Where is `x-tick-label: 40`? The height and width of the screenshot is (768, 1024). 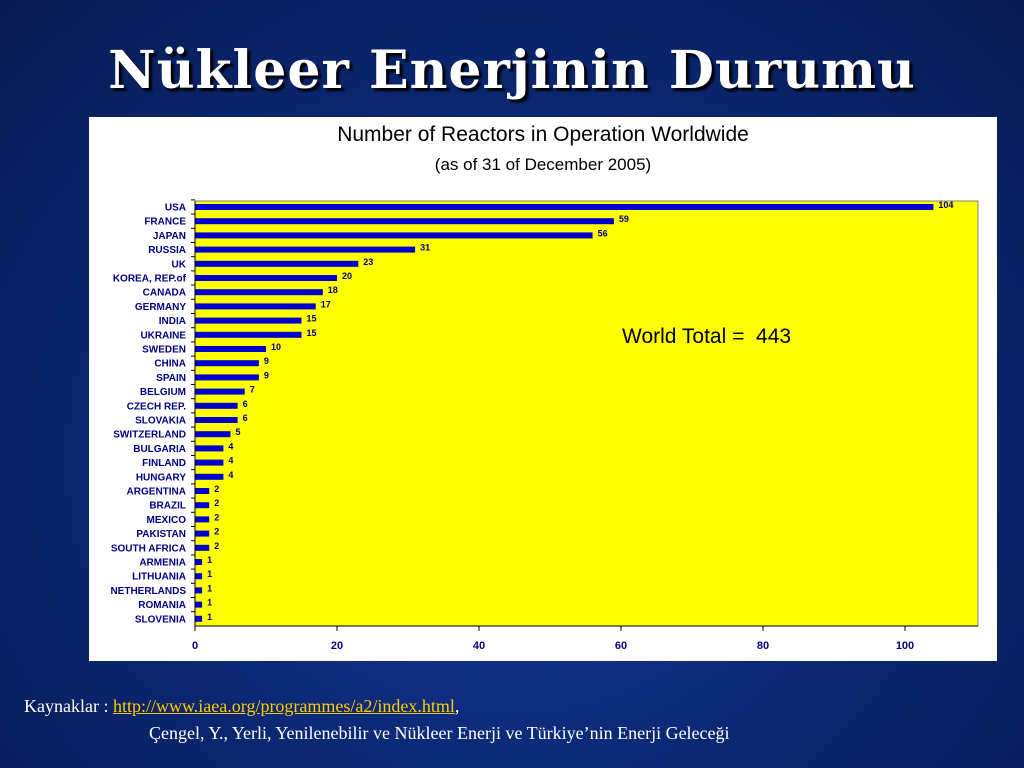 x-tick-label: 40 is located at coordinates (479, 646).